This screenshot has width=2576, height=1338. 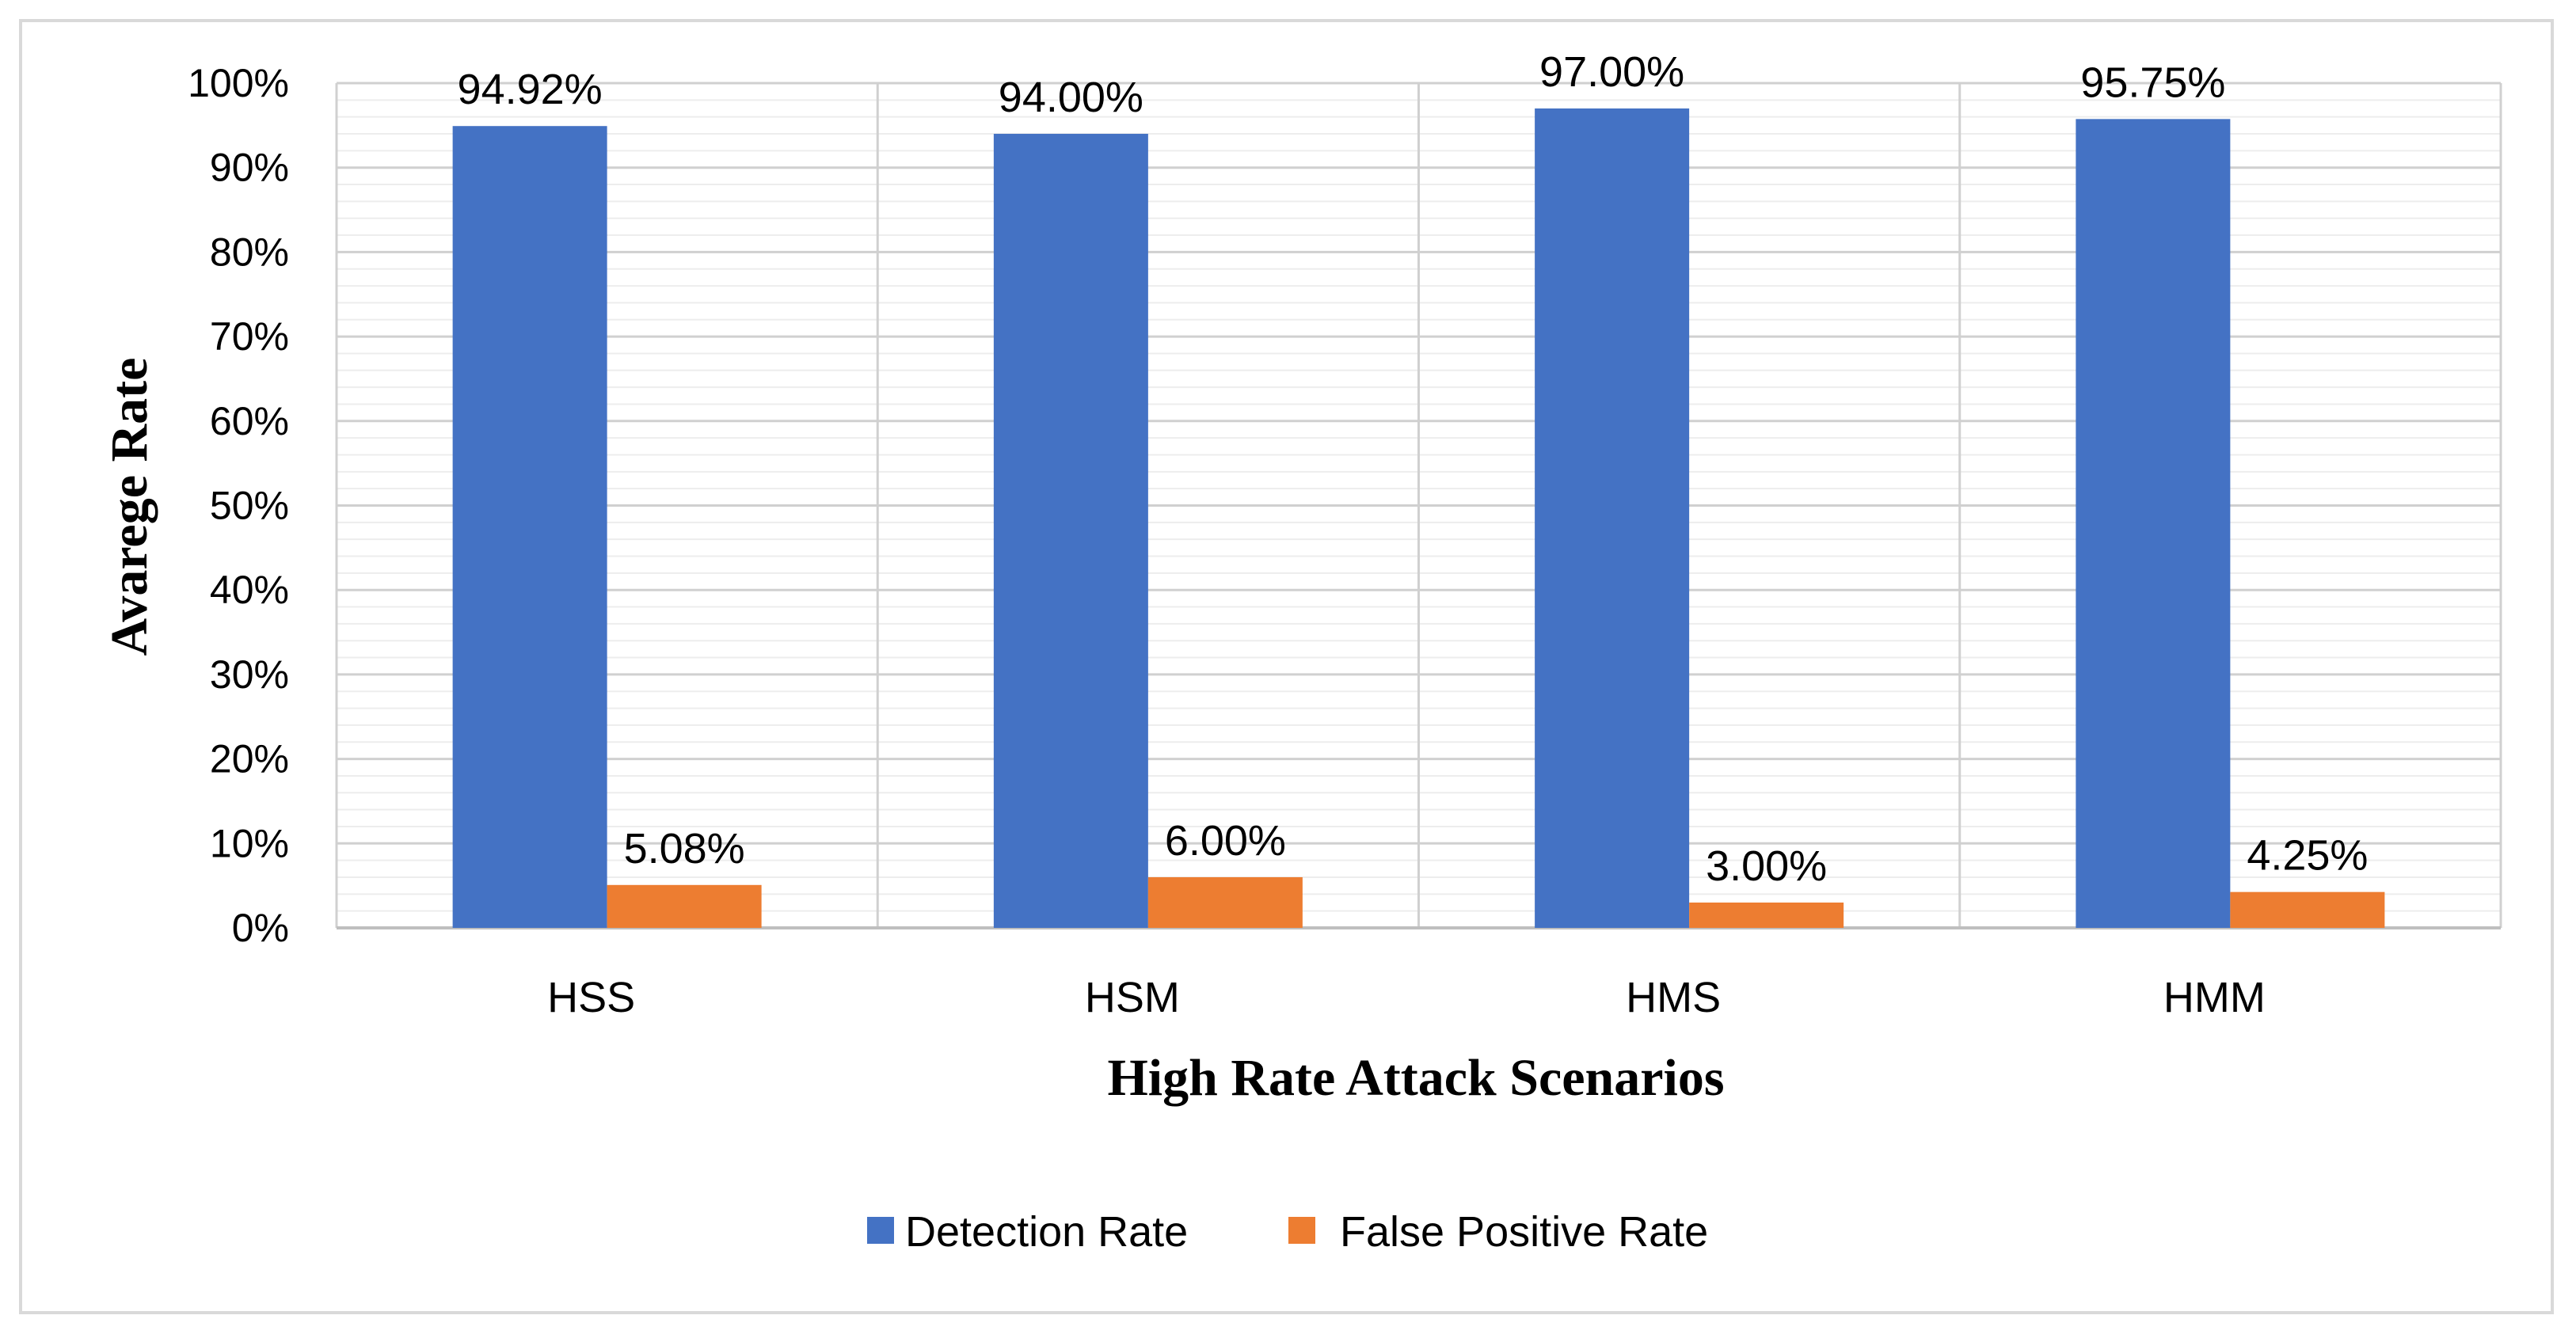 I want to click on x-tick-label-hmm: HMM, so click(x=2214, y=998).